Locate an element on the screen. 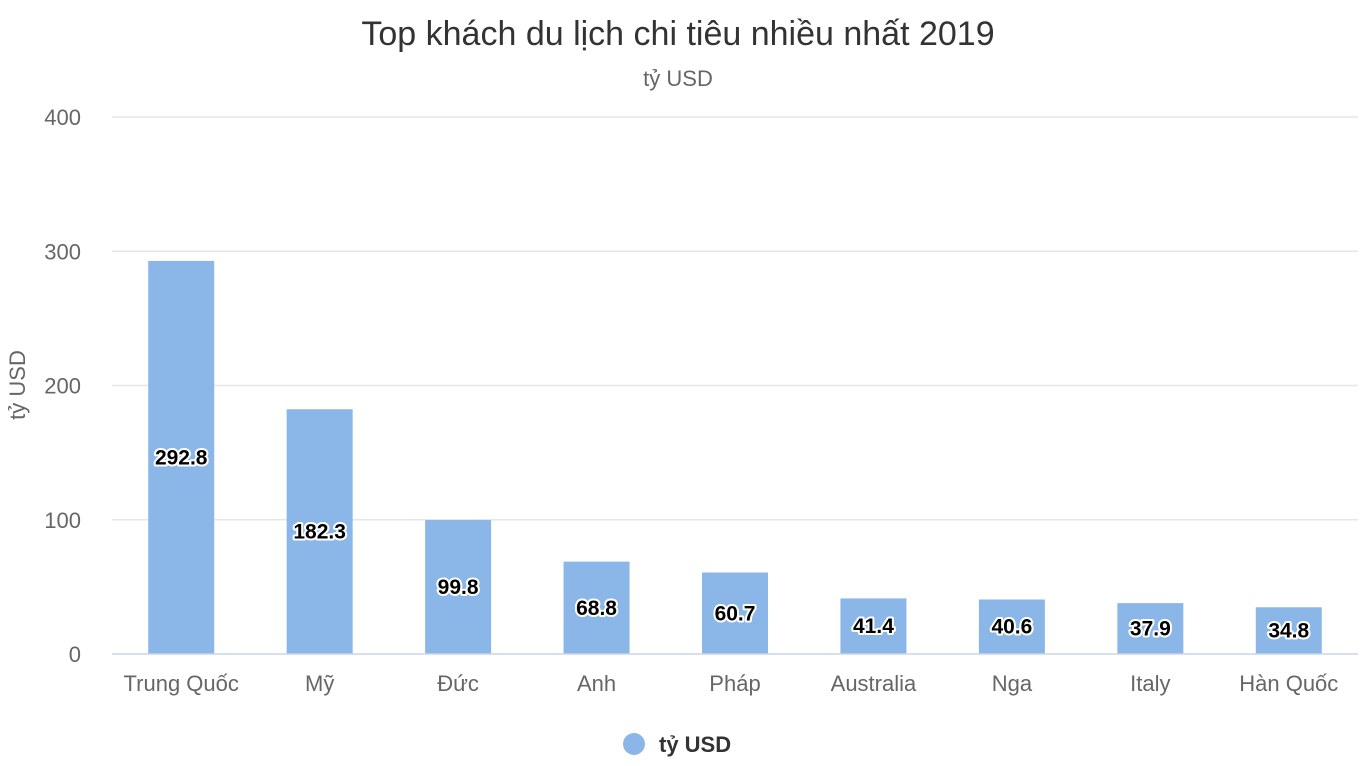 This screenshot has height=766, width=1364. legend: tỷ USD is located at coordinates (677, 744).